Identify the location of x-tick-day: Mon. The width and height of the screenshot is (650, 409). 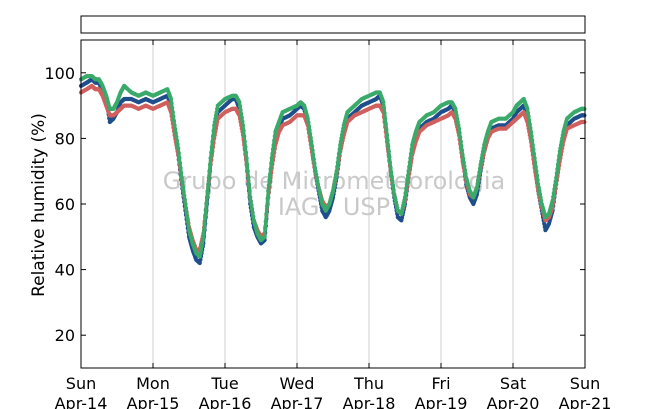
(153, 383).